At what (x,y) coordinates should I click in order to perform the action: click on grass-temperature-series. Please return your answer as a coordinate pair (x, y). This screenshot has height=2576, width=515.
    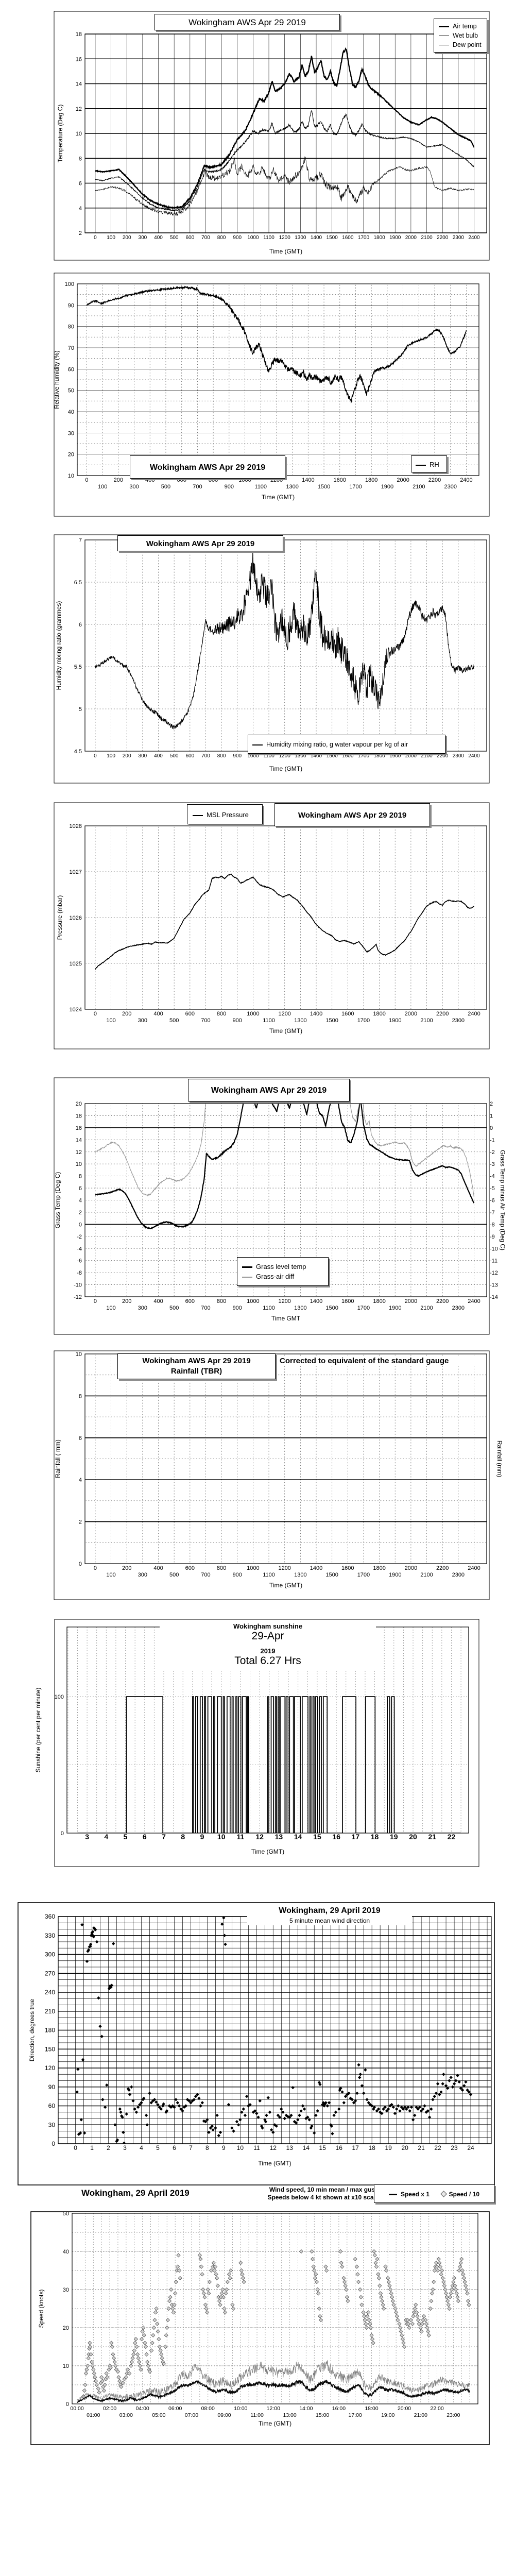
    Looking at the image, I should click on (285, 1167).